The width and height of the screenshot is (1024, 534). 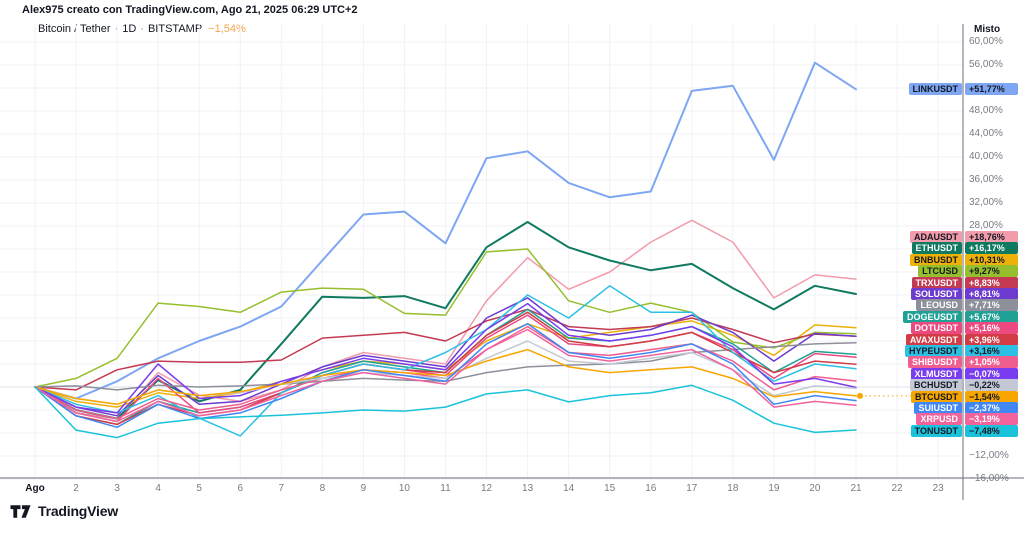 I want to click on series-name-tag-LEOUSD: LEOUSD, so click(x=939, y=305).